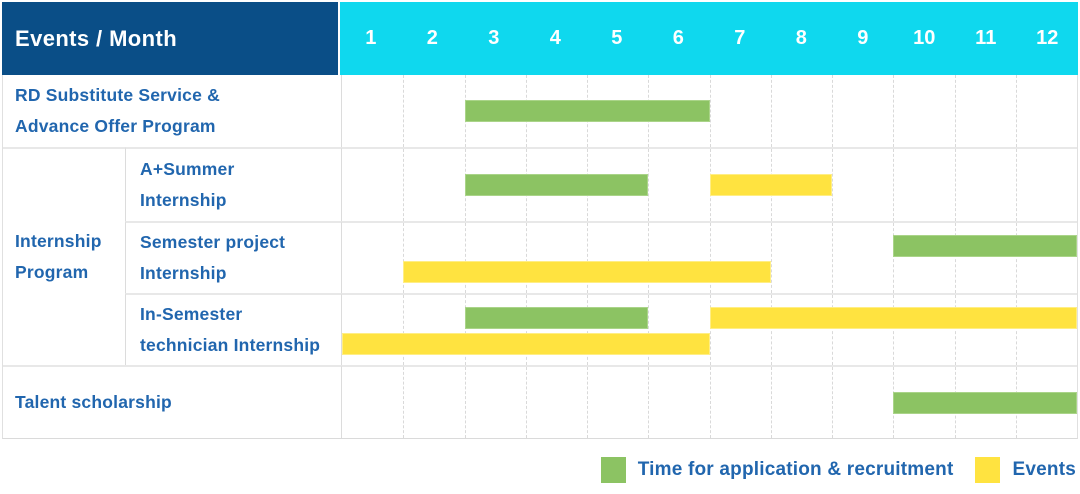 This screenshot has width=1080, height=494. I want to click on row-label-a-plus-summer-internship: A+Summer Internship, so click(233, 184).